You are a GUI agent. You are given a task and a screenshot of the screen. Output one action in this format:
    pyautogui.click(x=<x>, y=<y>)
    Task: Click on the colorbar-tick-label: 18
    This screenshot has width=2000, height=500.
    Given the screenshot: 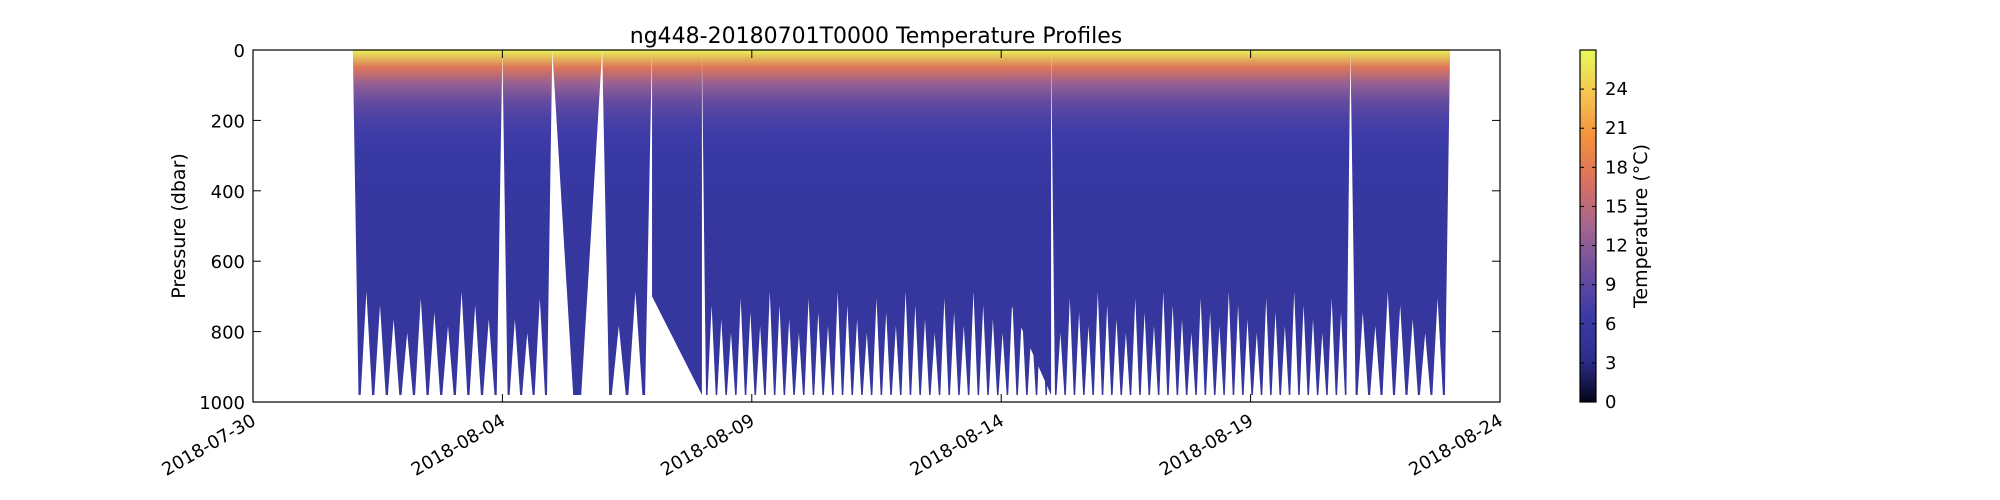 What is the action you would take?
    pyautogui.click(x=1616, y=167)
    